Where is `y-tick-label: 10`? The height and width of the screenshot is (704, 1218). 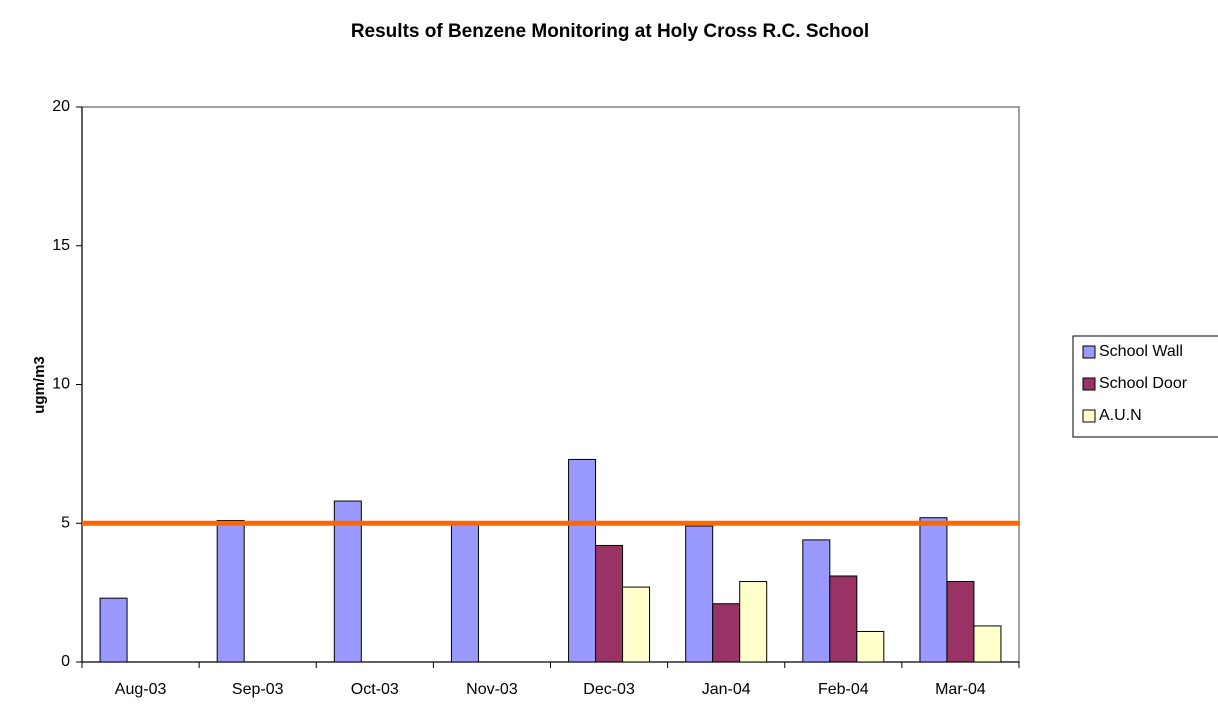 y-tick-label: 10 is located at coordinates (61, 384).